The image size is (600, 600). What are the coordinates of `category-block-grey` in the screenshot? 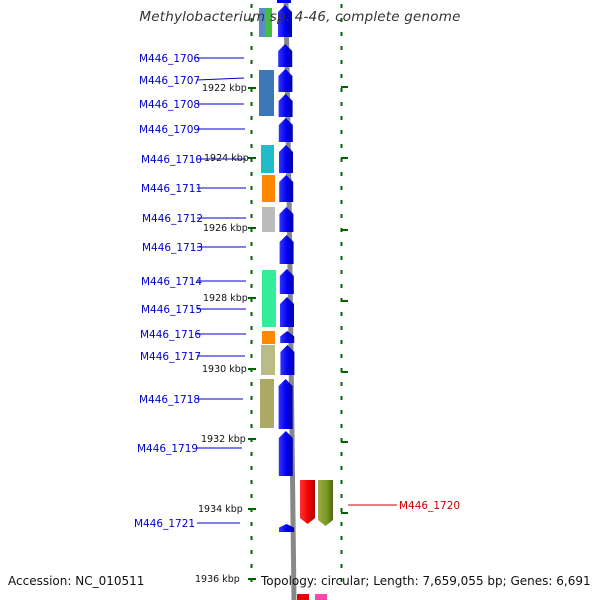 It's located at (268, 219).